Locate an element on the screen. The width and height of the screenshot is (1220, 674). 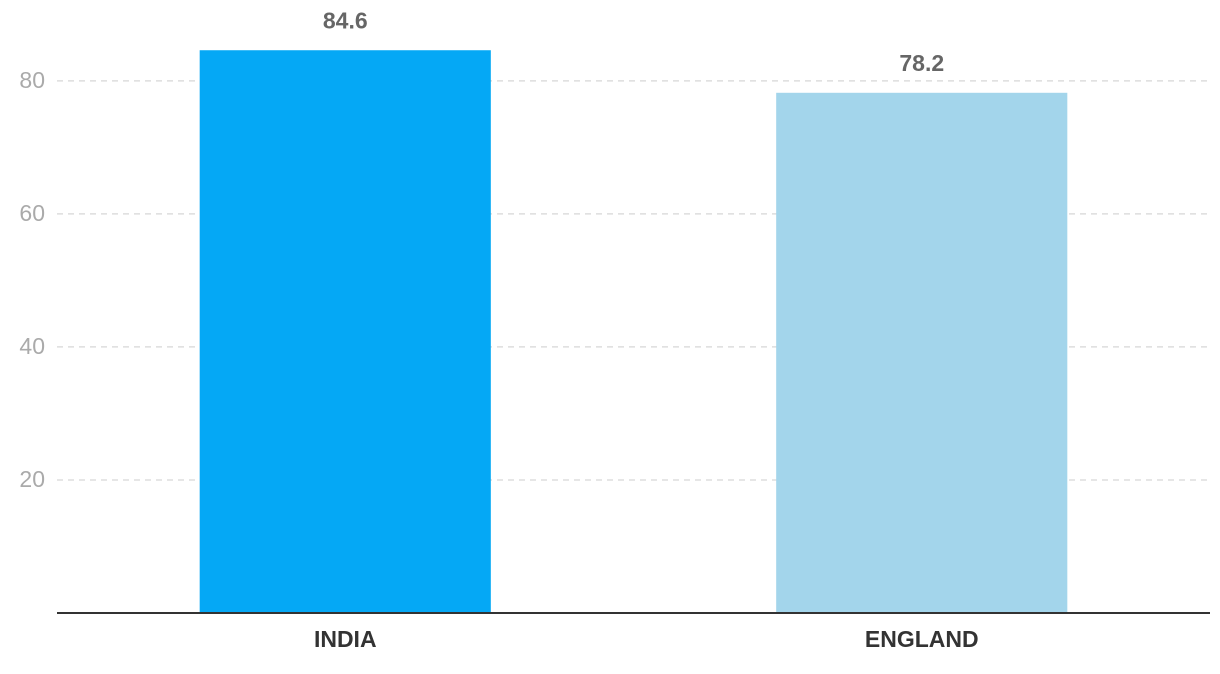
x-tick-label: INDIA is located at coordinates (345, 639).